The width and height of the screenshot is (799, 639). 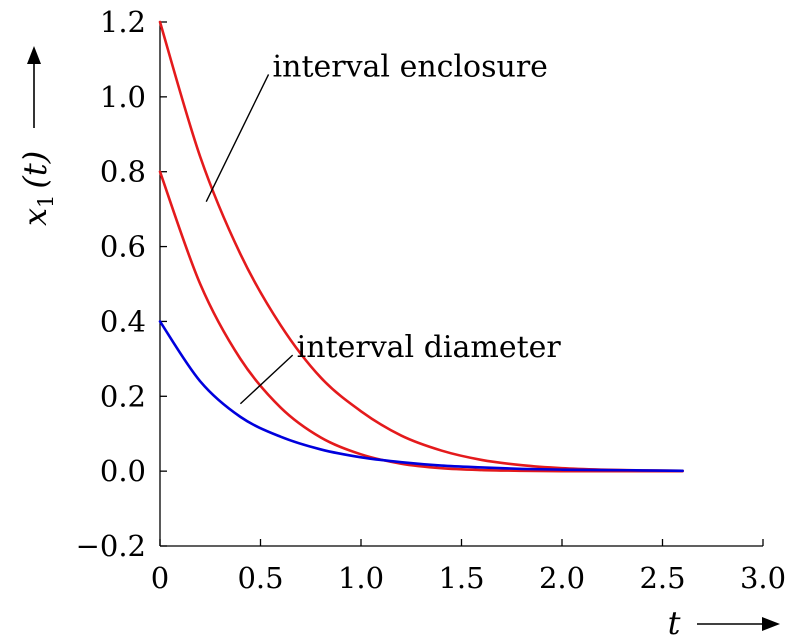 I want to click on y-tick-label: 0.4, so click(x=123, y=321).